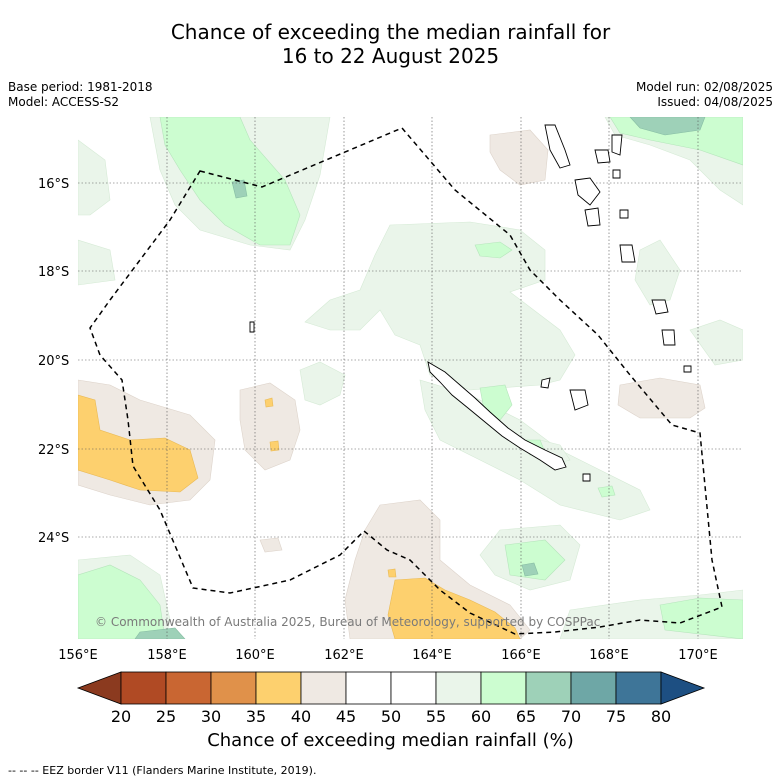  Describe the element at coordinates (78, 655) in the screenshot. I see `lon-label: 156°E` at that location.